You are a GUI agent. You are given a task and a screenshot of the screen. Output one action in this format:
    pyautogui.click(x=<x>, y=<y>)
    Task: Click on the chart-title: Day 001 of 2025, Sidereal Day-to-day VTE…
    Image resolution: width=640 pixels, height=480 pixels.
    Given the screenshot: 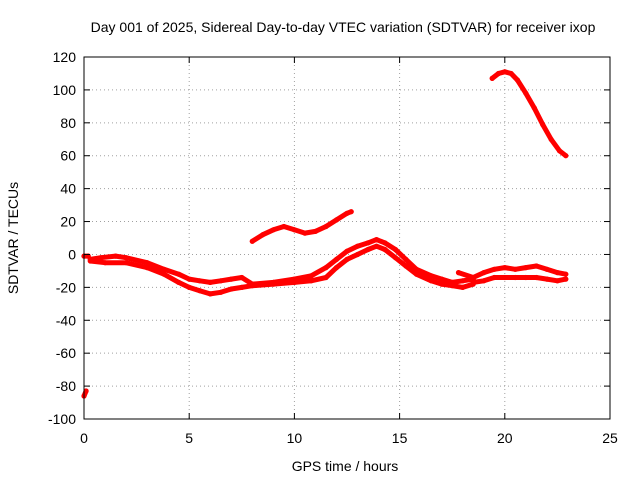 What is the action you would take?
    pyautogui.click(x=343, y=27)
    